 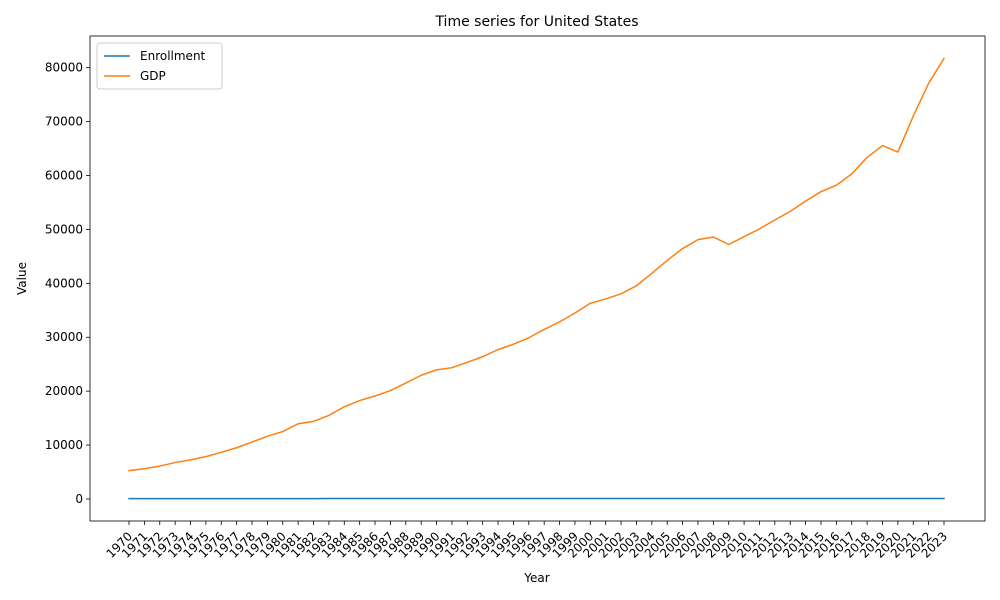 I want to click on legend-box, so click(x=159, y=66).